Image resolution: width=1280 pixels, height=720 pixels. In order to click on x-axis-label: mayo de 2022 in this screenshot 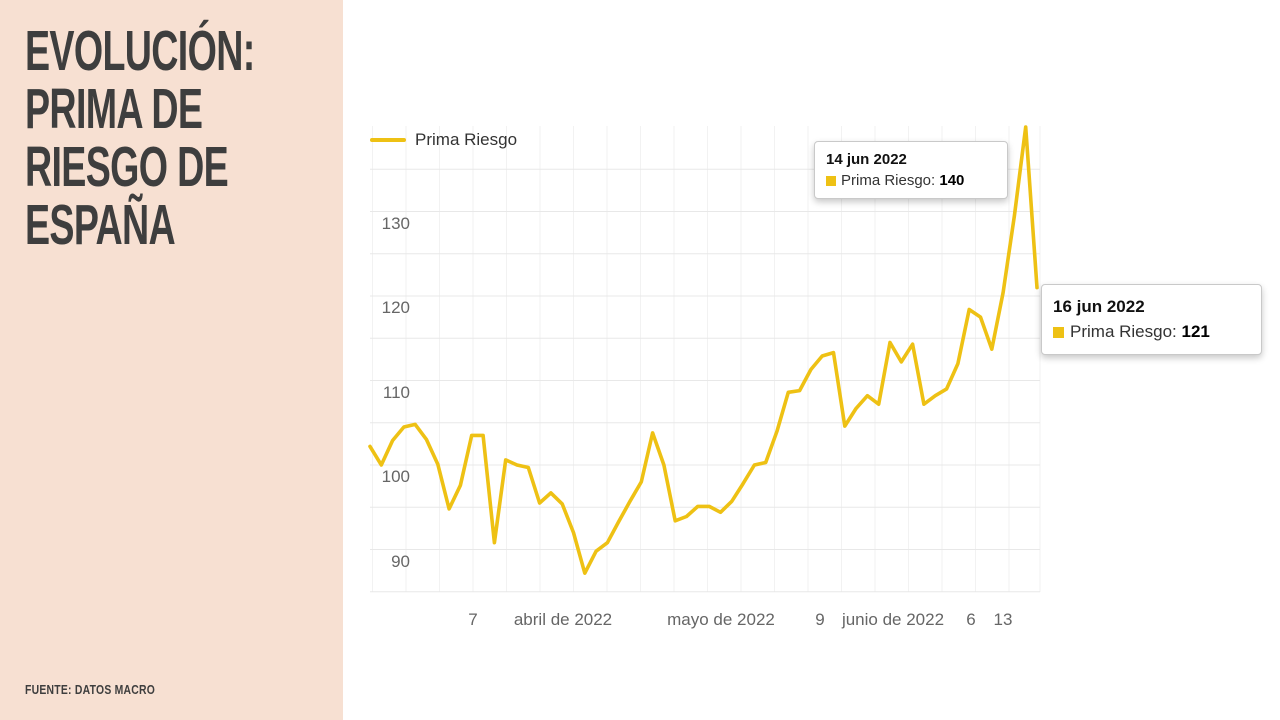, I will do `click(721, 619)`.